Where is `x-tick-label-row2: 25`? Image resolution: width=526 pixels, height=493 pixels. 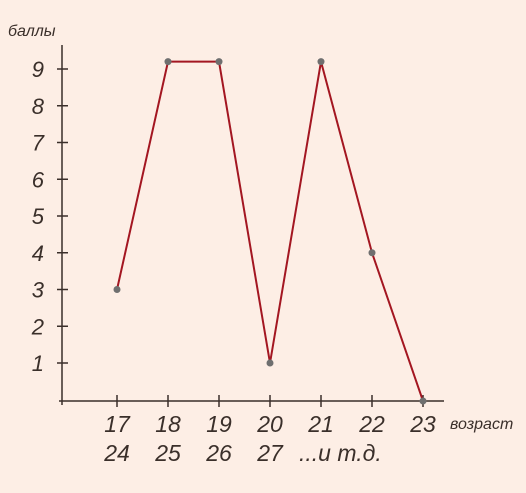
x-tick-label-row2: 25 is located at coordinates (167, 453).